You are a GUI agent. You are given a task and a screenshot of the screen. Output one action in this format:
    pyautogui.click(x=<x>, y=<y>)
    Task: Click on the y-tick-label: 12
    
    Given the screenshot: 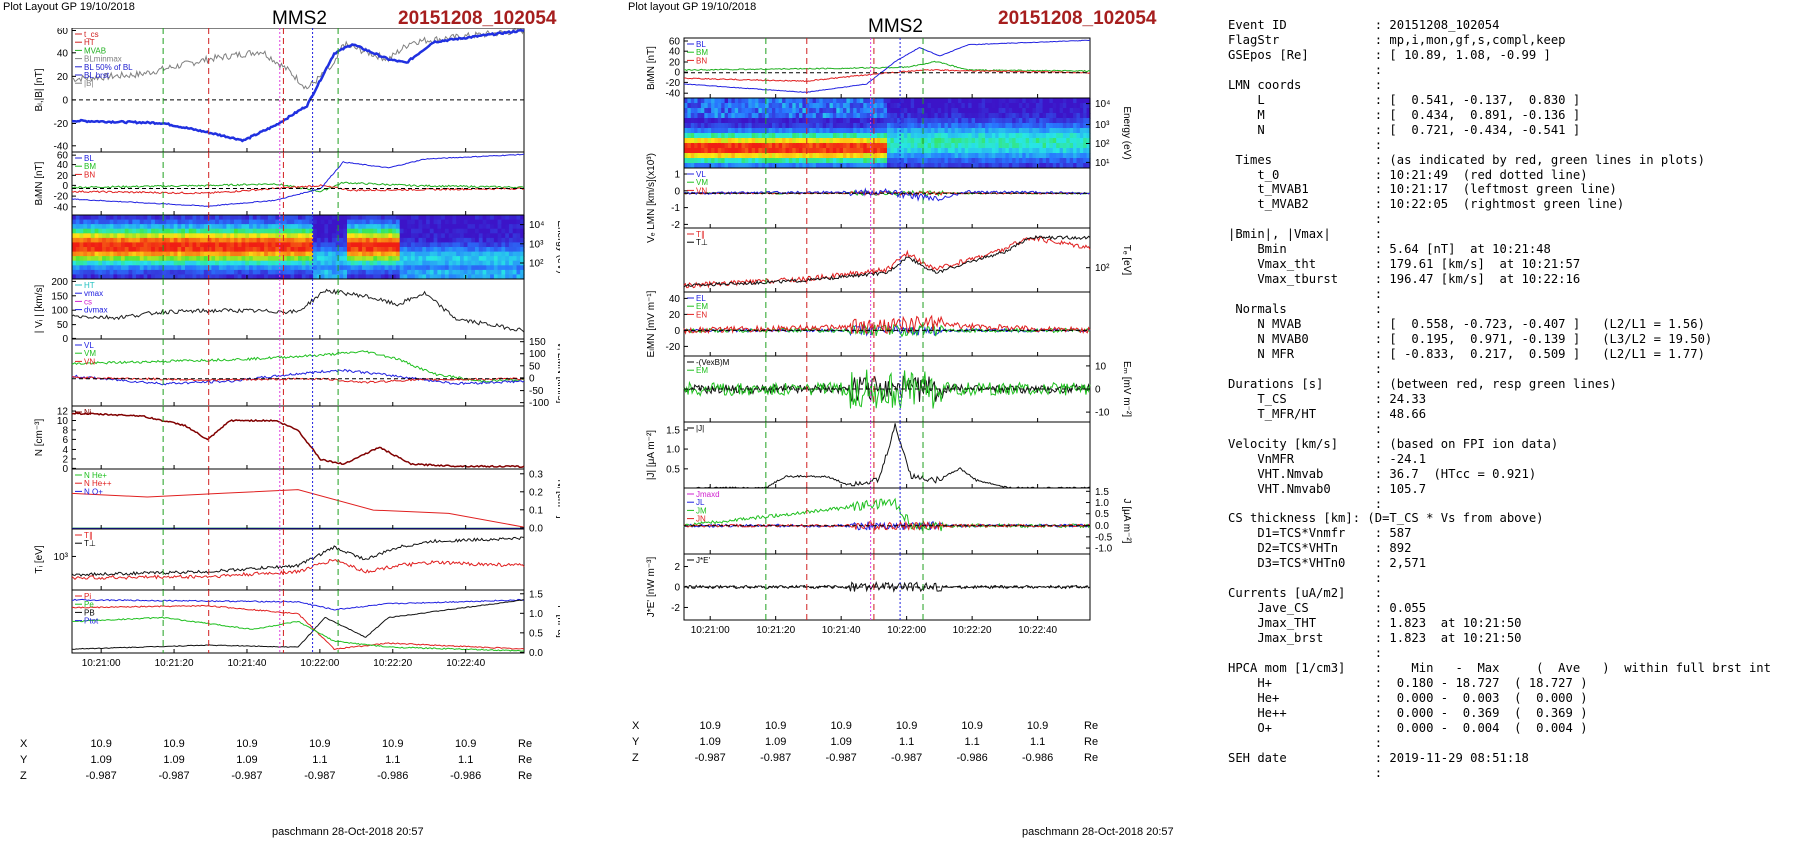 What is the action you would take?
    pyautogui.click(x=63, y=412)
    